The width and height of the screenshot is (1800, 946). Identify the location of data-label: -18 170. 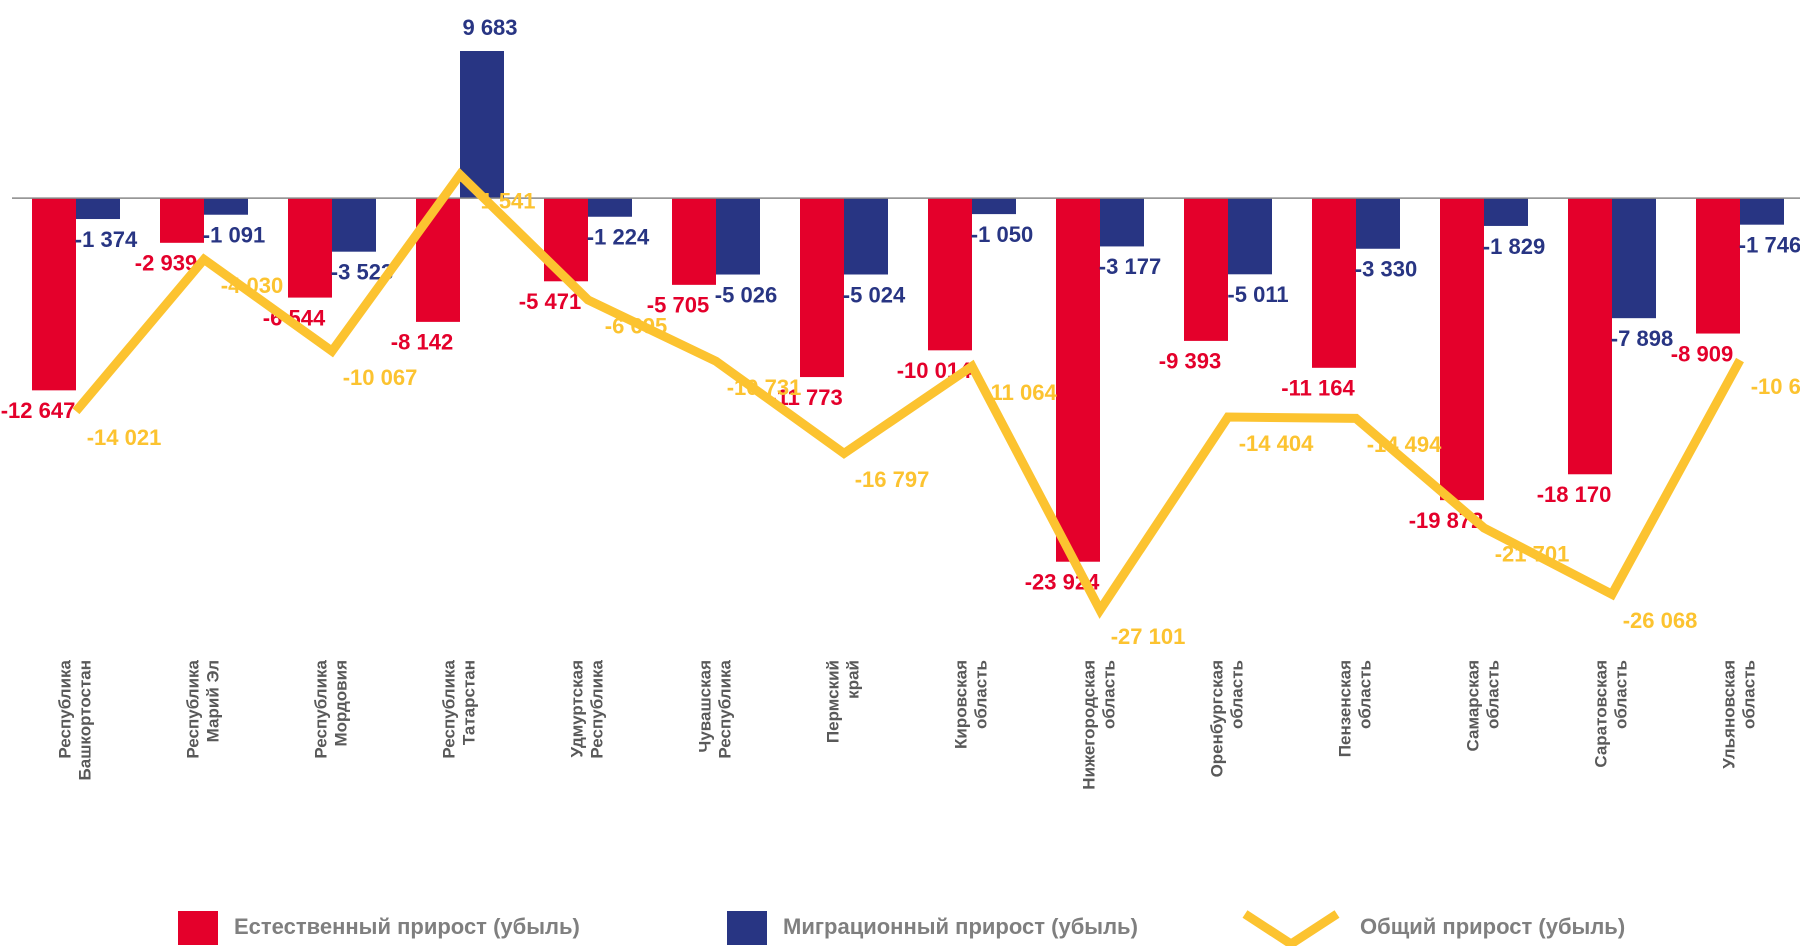
(1574, 494).